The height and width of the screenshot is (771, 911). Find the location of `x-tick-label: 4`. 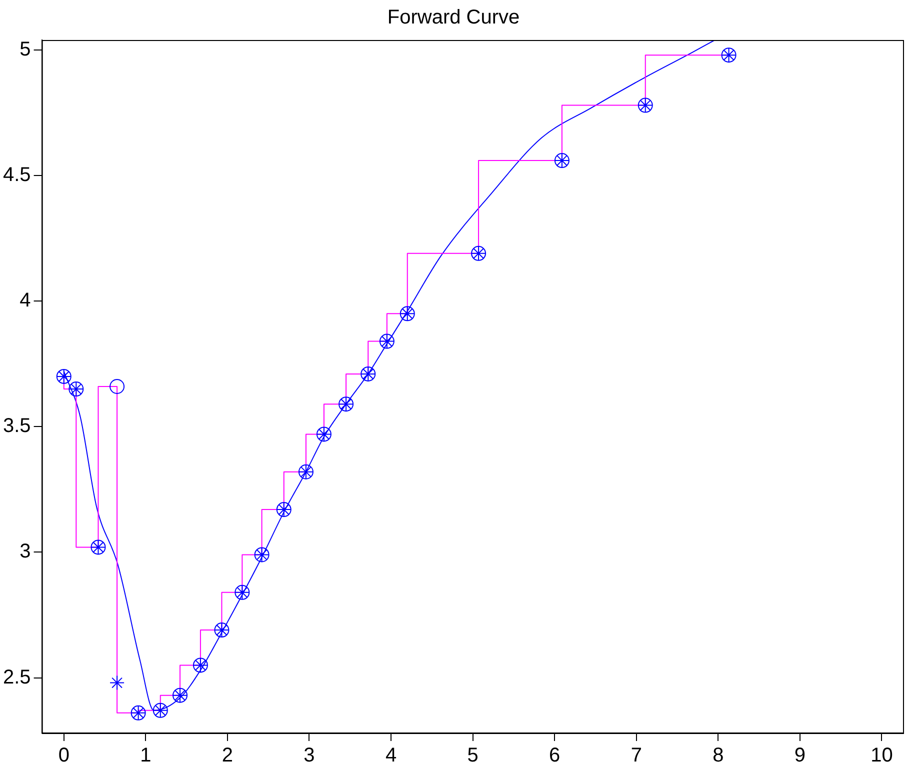

x-tick-label: 4 is located at coordinates (391, 755).